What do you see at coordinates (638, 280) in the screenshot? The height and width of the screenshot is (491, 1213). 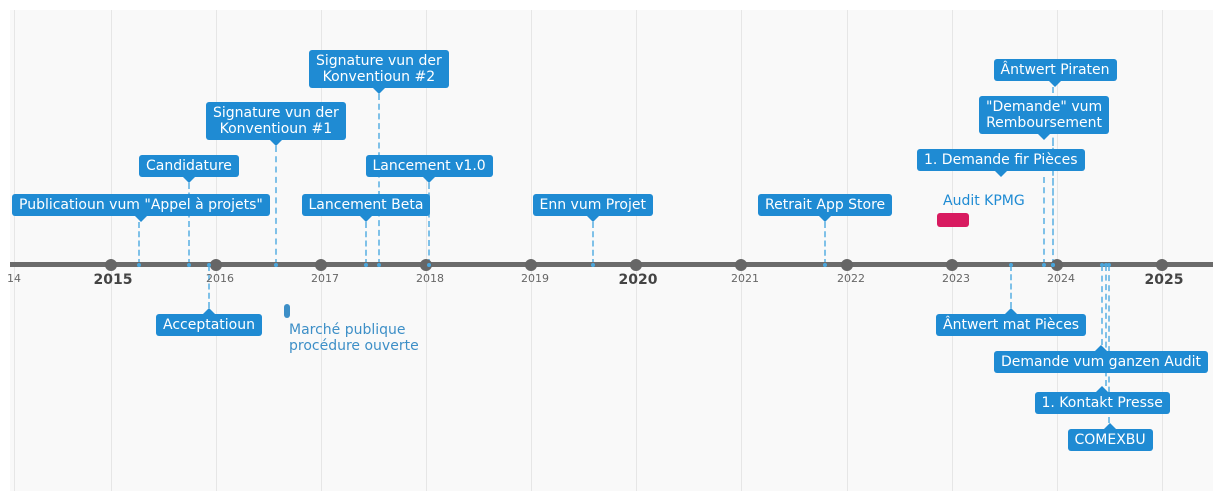 I see `year-label: 2020` at bounding box center [638, 280].